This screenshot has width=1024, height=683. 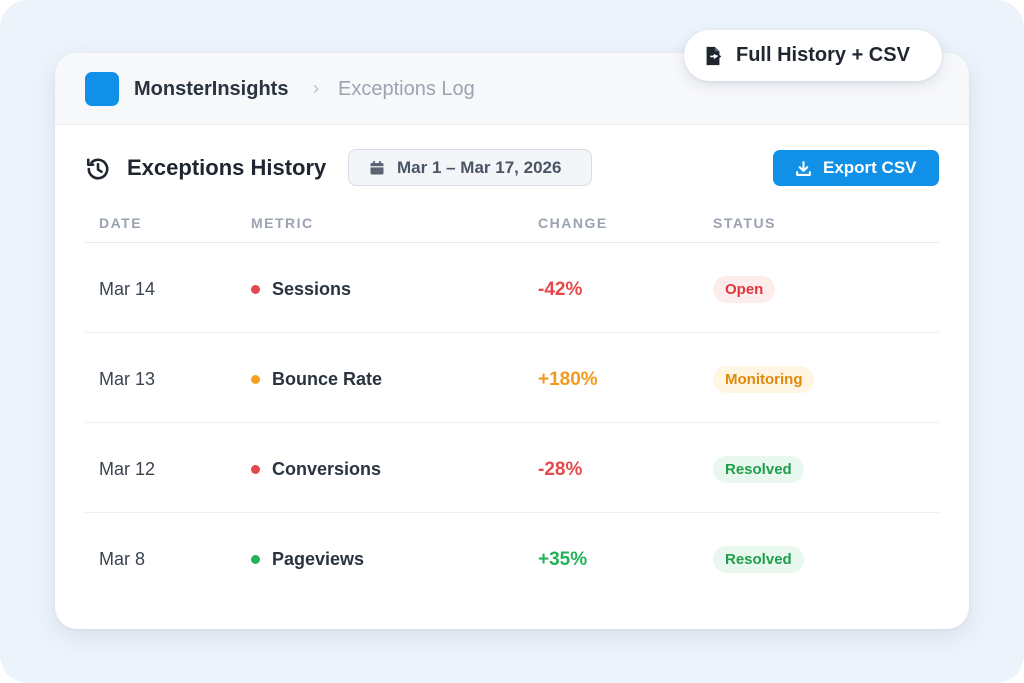 I want to click on brand-logo-icon, so click(x=102, y=89).